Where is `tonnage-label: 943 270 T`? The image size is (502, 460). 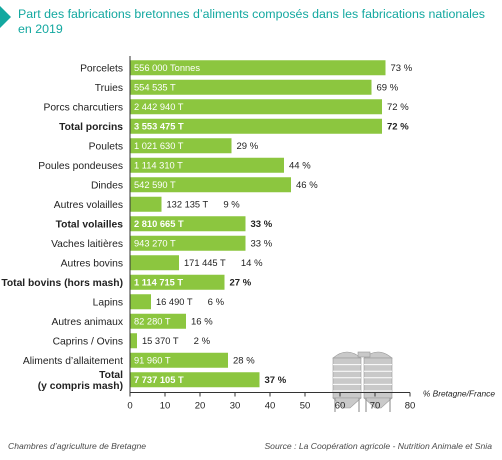 tonnage-label: 943 270 T is located at coordinates (155, 244).